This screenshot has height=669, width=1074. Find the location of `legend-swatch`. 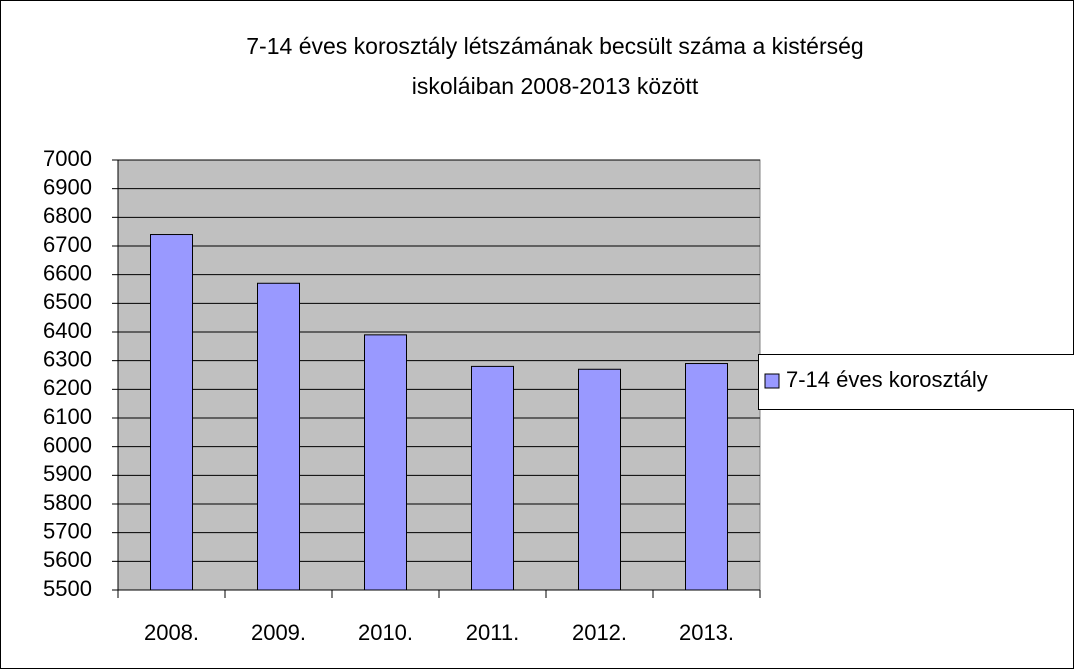

legend-swatch is located at coordinates (772, 381).